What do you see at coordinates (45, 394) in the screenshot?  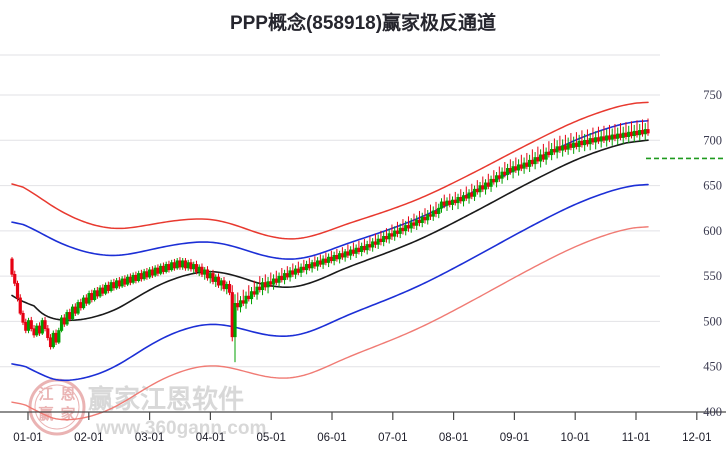 I see `svg-text: 江` at bounding box center [45, 394].